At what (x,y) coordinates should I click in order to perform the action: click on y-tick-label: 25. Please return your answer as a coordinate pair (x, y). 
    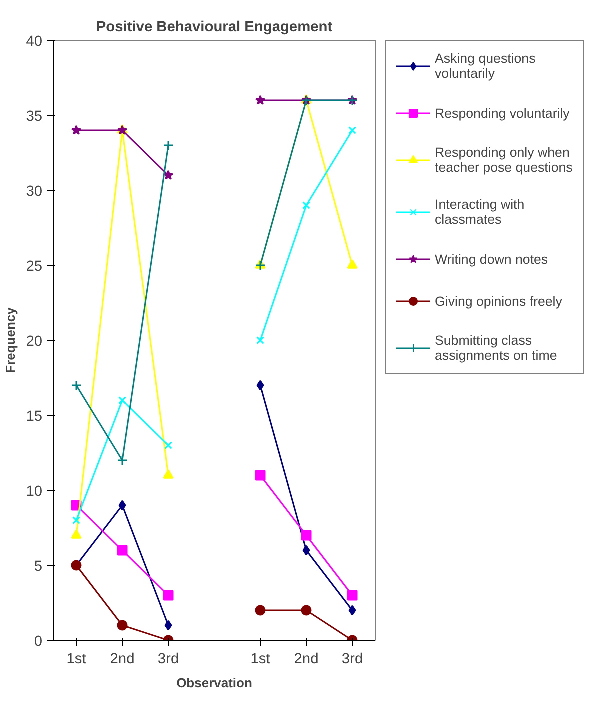
    Looking at the image, I should click on (34, 267).